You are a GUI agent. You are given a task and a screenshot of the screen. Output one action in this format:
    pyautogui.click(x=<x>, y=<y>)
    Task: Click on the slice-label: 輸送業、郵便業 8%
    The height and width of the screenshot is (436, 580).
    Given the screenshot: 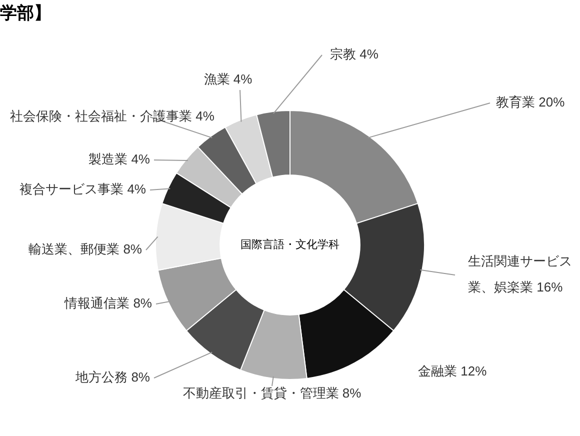 What is the action you would take?
    pyautogui.click(x=85, y=249)
    